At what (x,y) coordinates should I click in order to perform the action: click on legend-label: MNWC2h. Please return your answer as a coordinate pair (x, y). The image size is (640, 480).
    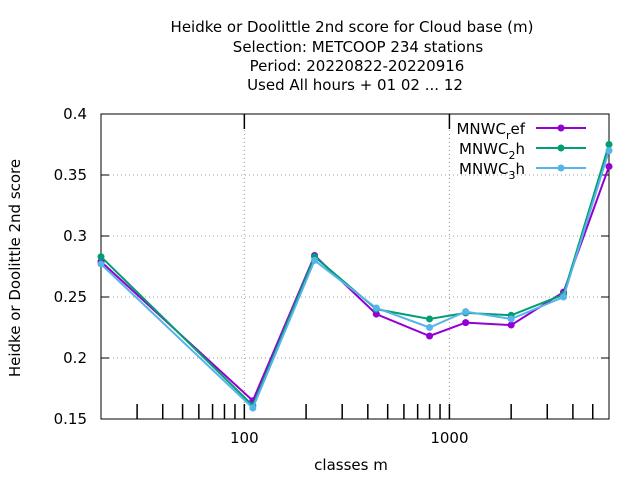
    Looking at the image, I should click on (492, 151).